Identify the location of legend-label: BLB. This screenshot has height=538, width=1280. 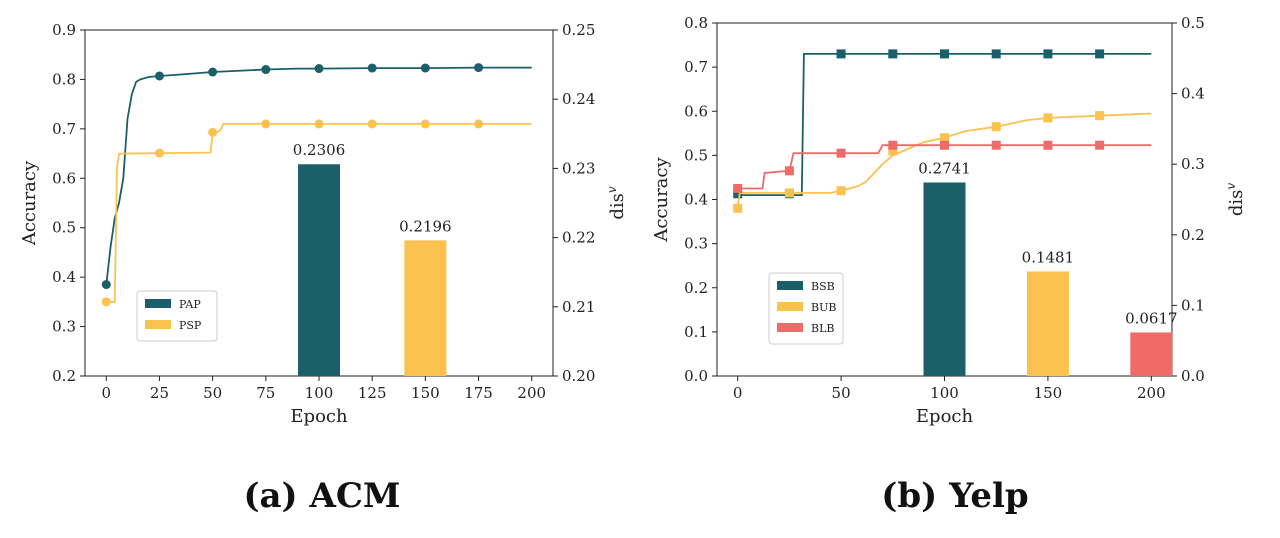
(822, 328).